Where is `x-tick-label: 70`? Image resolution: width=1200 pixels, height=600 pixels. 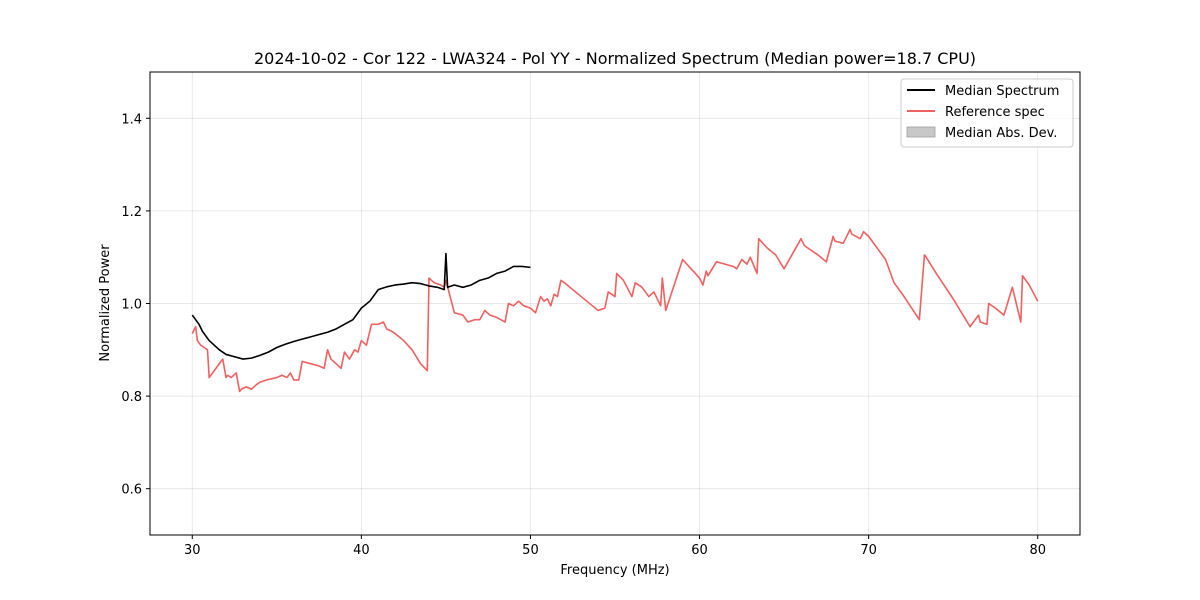 x-tick-label: 70 is located at coordinates (868, 550).